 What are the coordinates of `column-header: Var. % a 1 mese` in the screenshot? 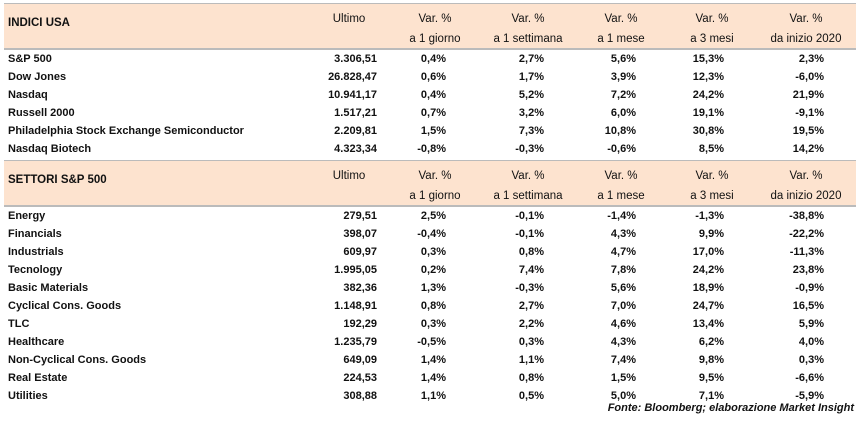 It's located at (621, 29).